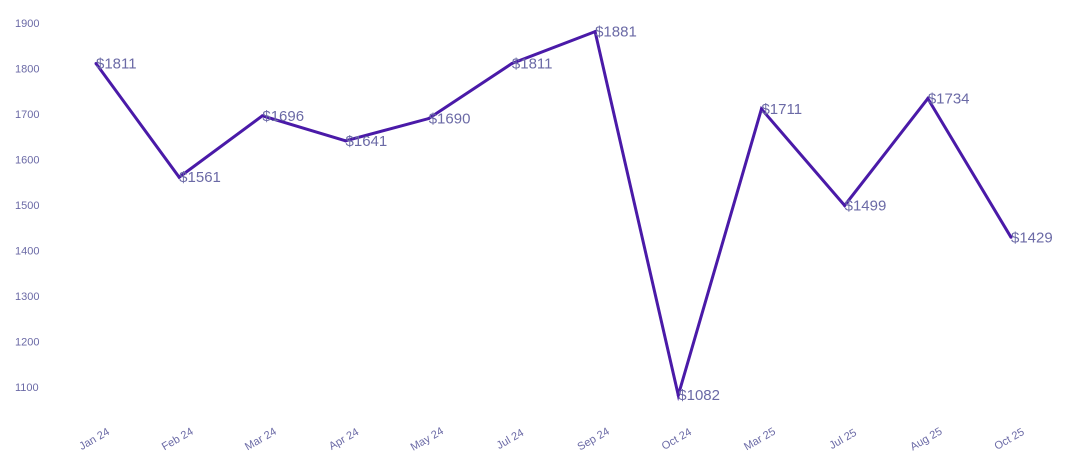  I want to click on x-tick-label: Oct 25, so click(1009, 439).